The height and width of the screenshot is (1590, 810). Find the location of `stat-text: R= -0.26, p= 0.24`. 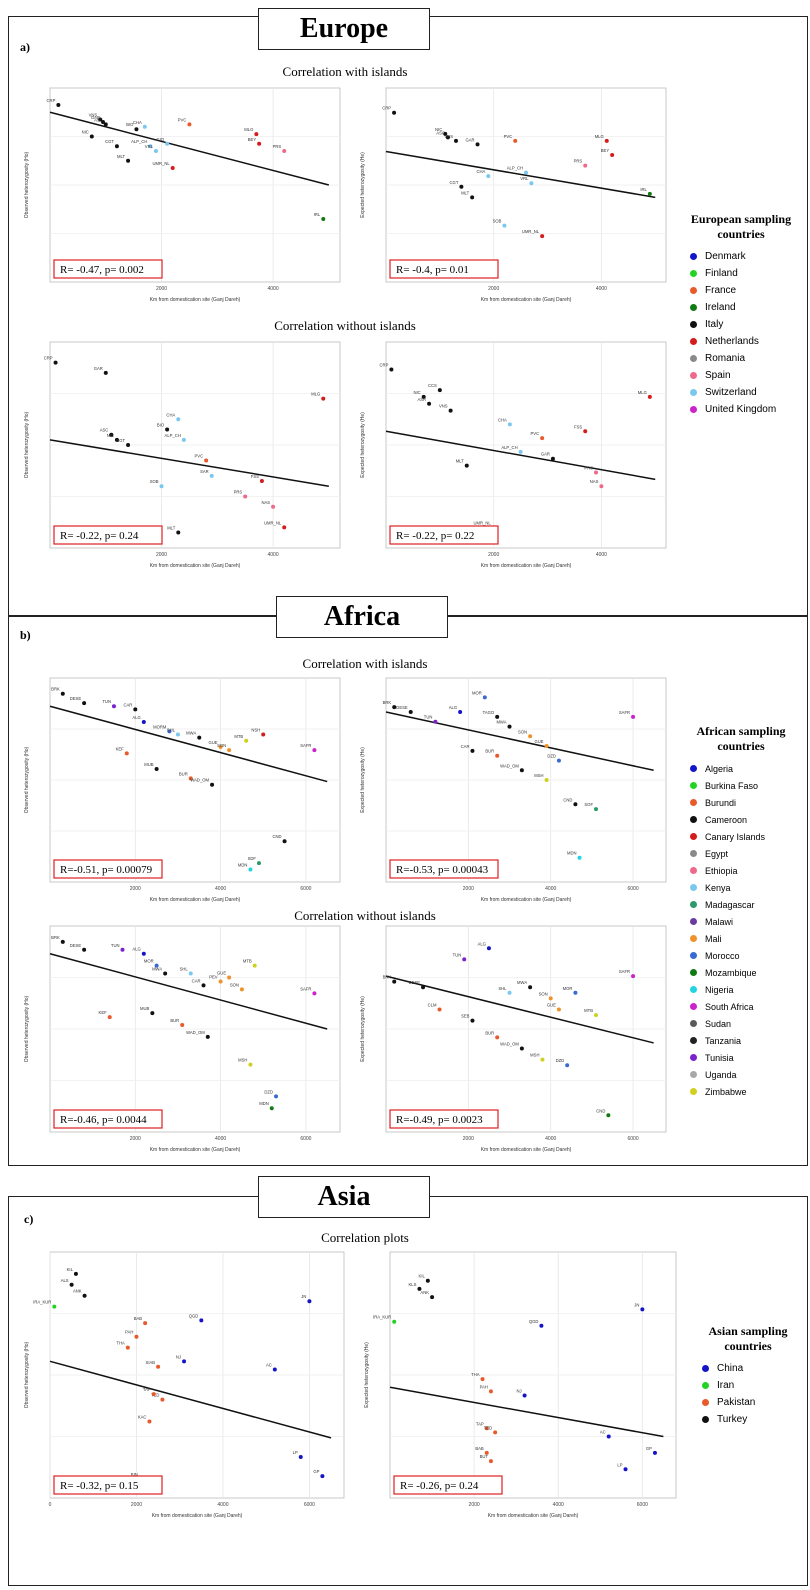

stat-text: R= -0.26, p= 0.24 is located at coordinates (439, 1486).